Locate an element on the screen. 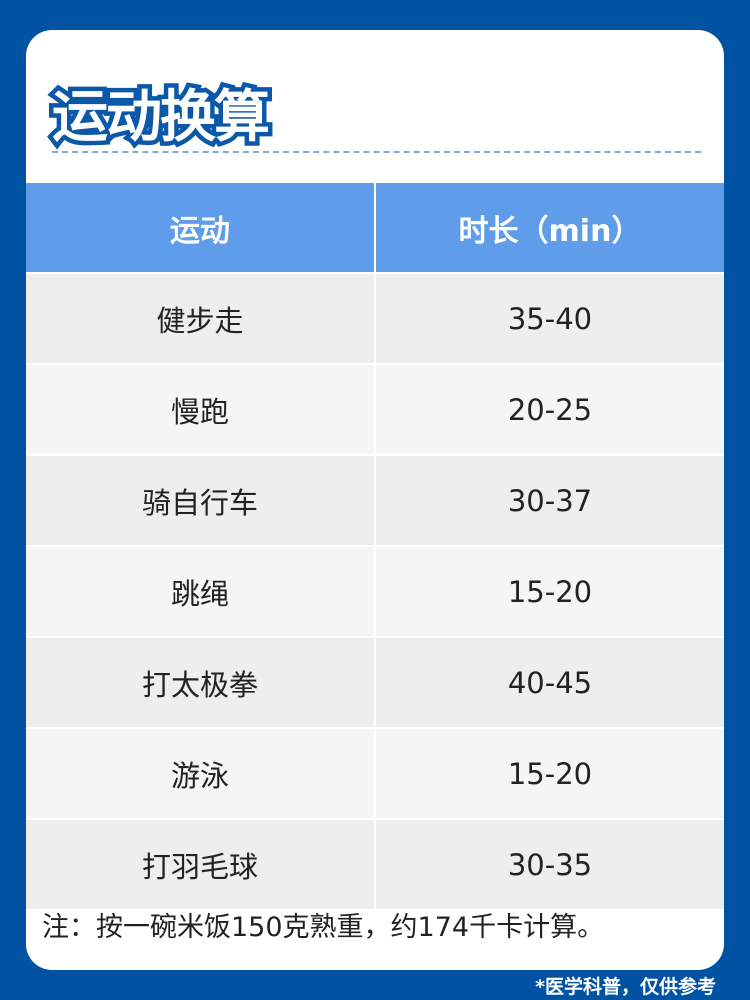 The width and height of the screenshot is (750, 1000). table-row: 骑自行车 30-37 is located at coordinates (375, 500).